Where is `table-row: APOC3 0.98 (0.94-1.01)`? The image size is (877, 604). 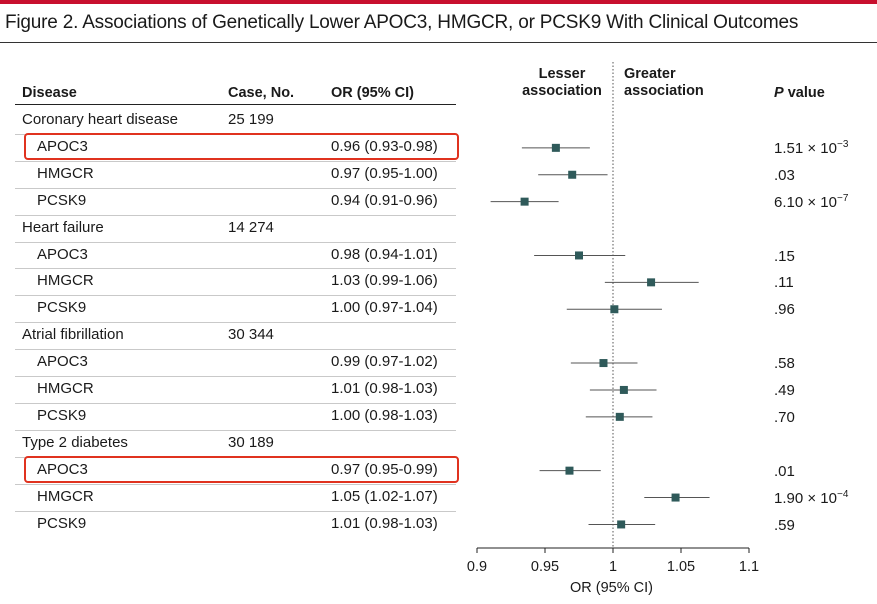 table-row: APOC3 0.98 (0.94-1.01) is located at coordinates (235, 255).